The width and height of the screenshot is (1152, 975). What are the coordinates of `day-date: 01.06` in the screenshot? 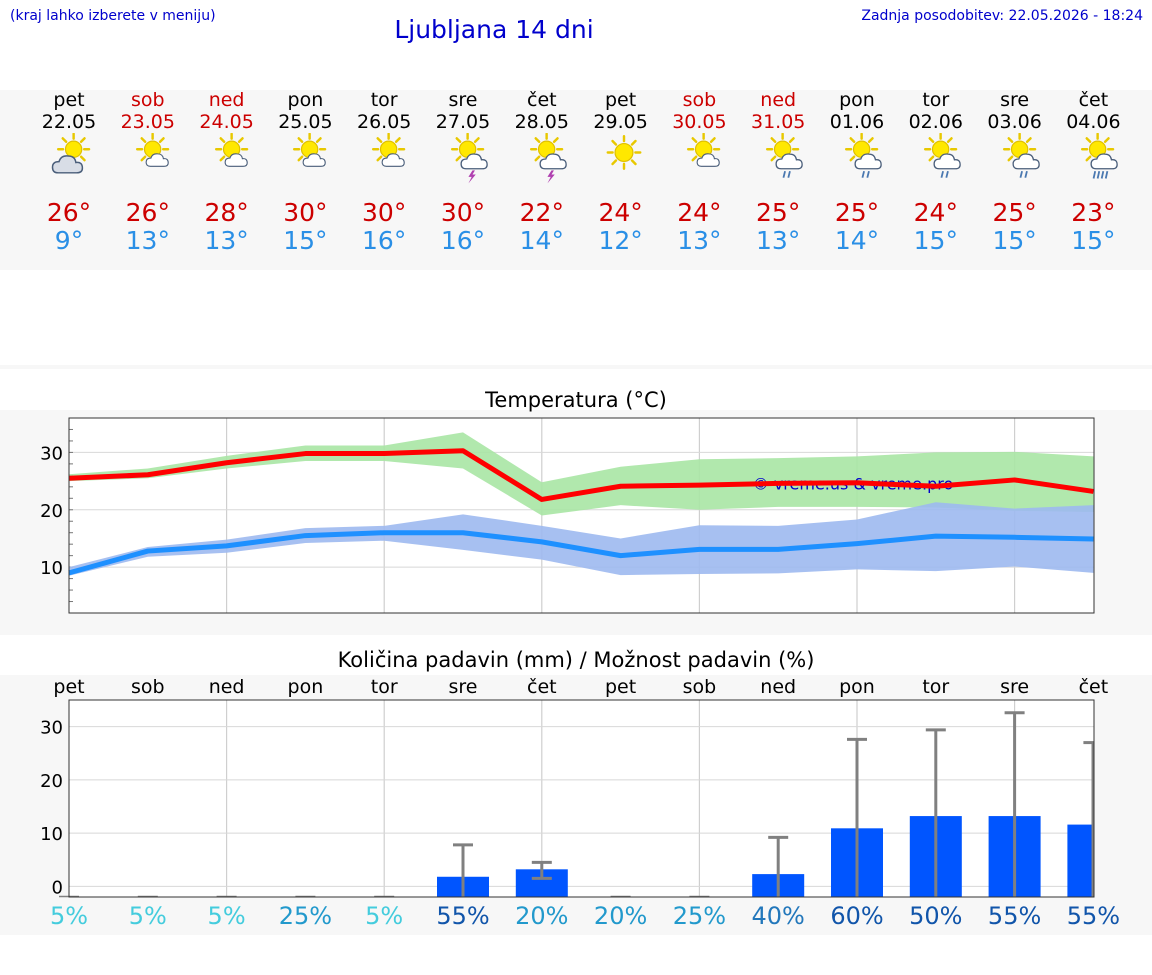 It's located at (857, 122).